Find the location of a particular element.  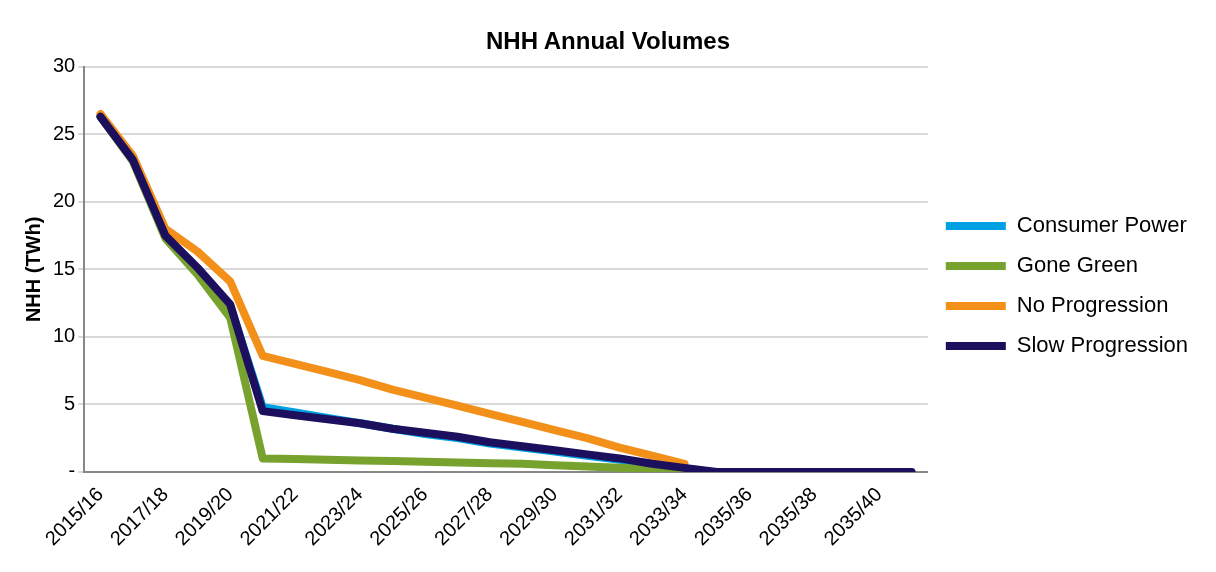

y-tick-label: 30 is located at coordinates (64, 65).